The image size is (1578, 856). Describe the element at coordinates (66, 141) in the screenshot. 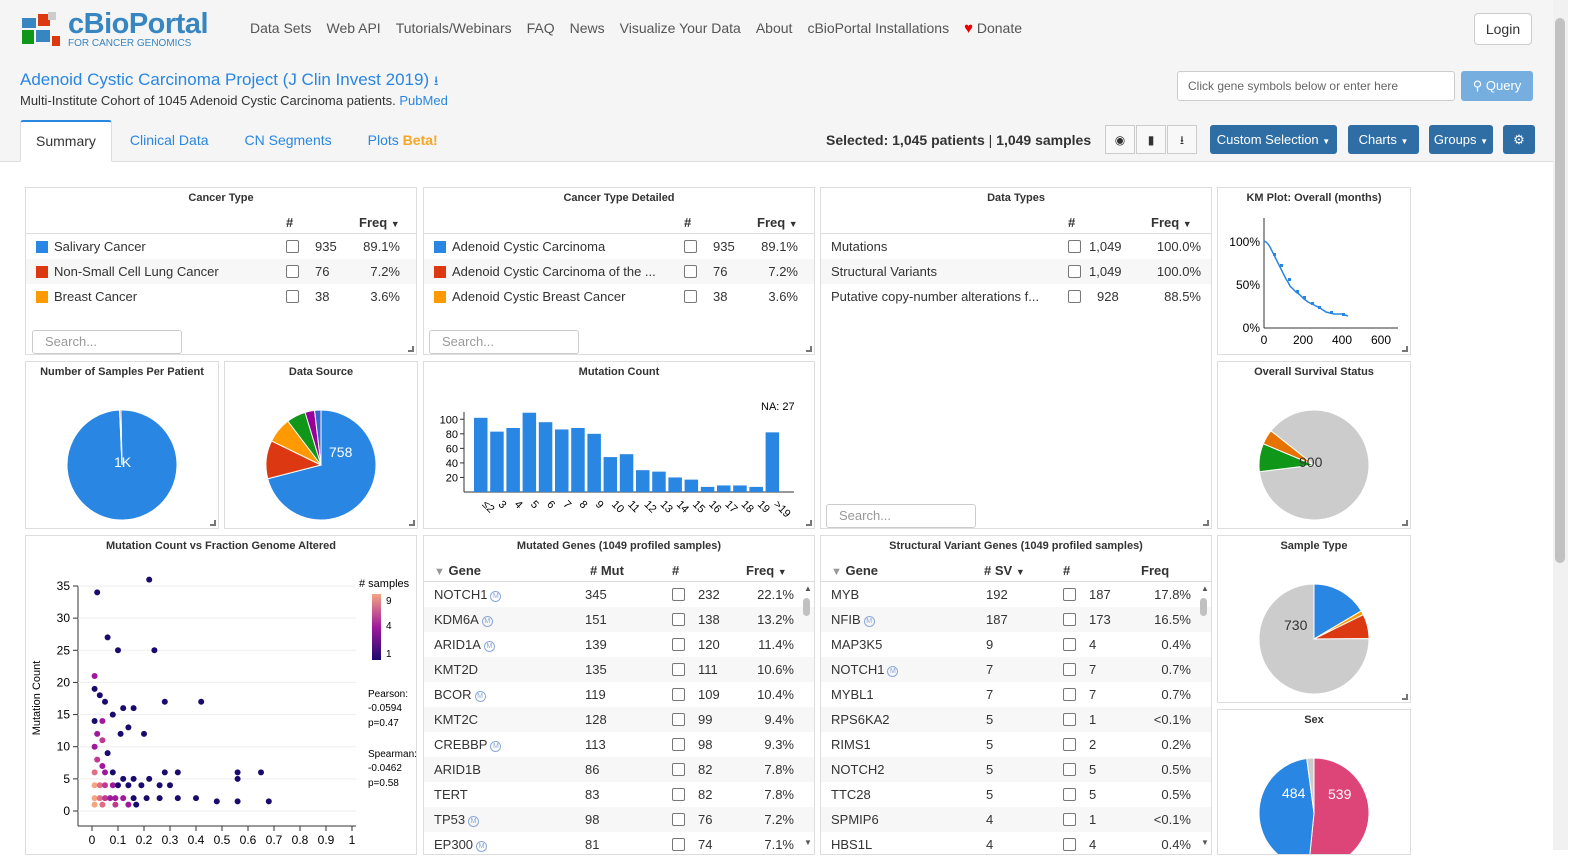

I see `tab-summary: Summary` at that location.